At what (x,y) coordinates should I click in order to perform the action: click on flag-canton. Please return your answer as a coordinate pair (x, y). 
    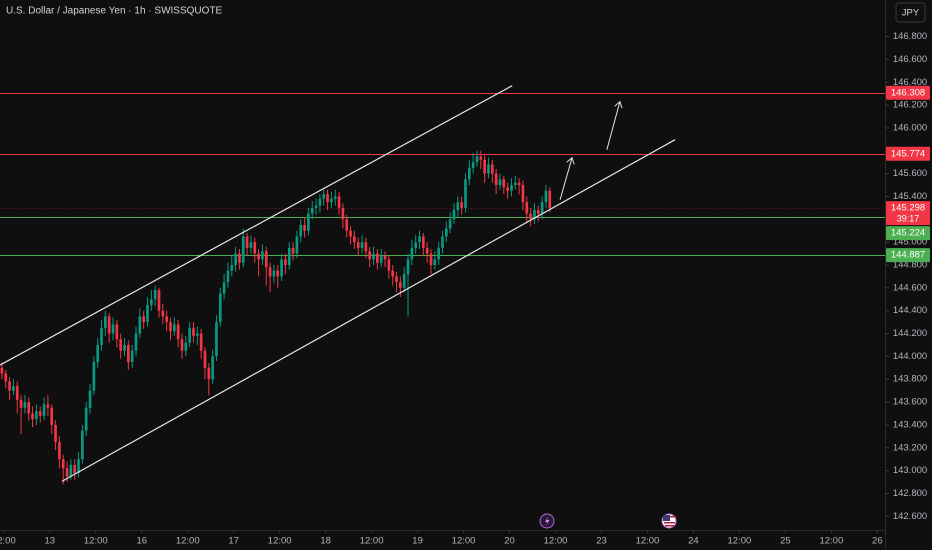
    Looking at the image, I should click on (666, 518).